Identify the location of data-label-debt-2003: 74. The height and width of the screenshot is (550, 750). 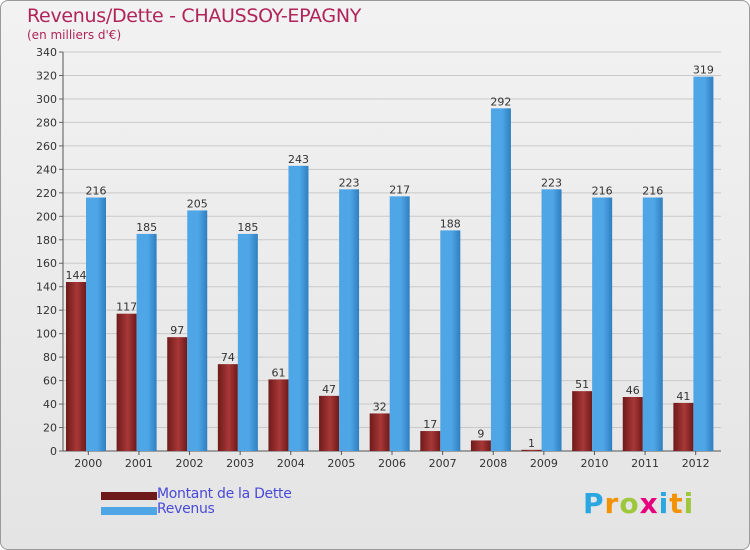
(228, 357).